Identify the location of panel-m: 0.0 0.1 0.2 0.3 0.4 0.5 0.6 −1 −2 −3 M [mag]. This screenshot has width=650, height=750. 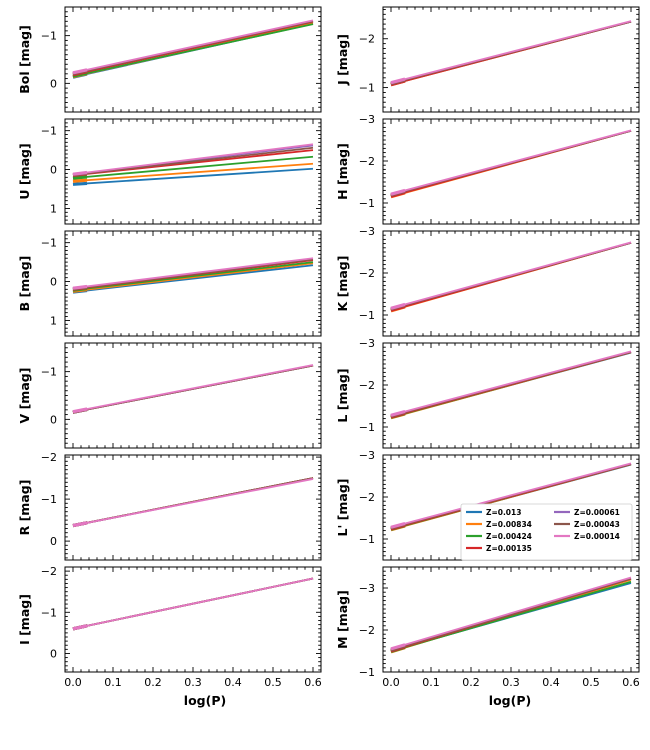
(487, 627).